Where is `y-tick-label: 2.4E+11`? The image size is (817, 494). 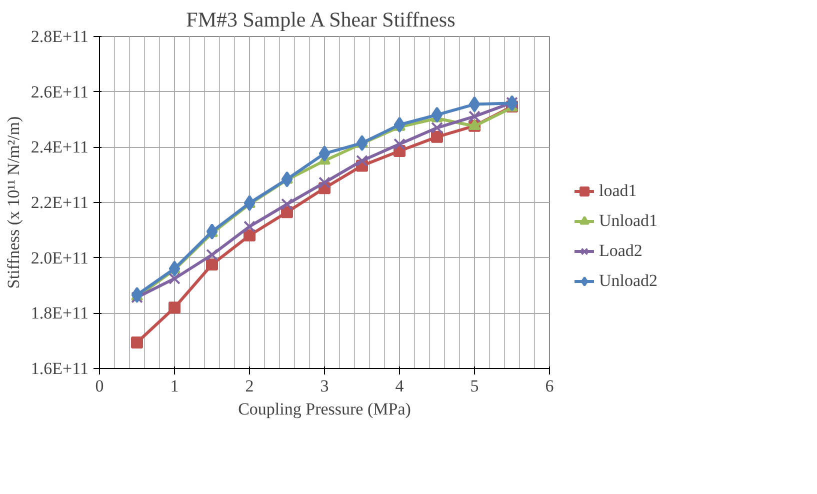
y-tick-label: 2.4E+11 is located at coordinates (59, 147).